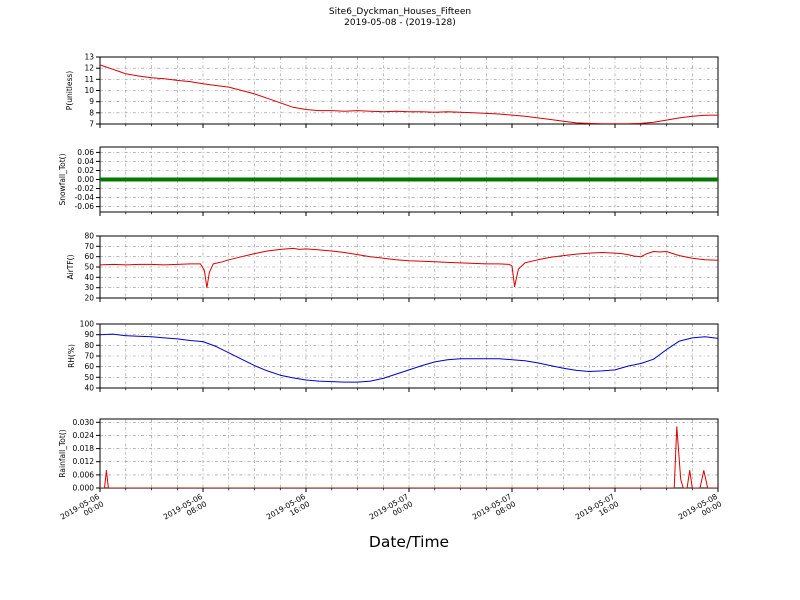  I want to click on y-tick-label: 12, so click(89, 68).